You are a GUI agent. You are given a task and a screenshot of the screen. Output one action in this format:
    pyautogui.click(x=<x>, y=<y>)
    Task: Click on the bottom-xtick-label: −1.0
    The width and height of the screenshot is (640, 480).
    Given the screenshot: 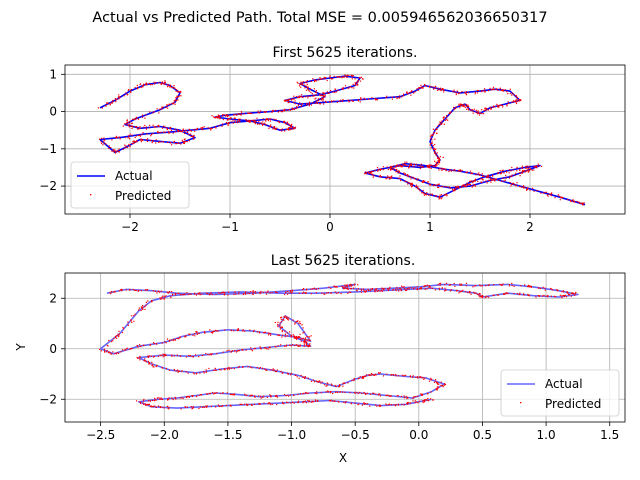 What is the action you would take?
    pyautogui.click(x=291, y=435)
    